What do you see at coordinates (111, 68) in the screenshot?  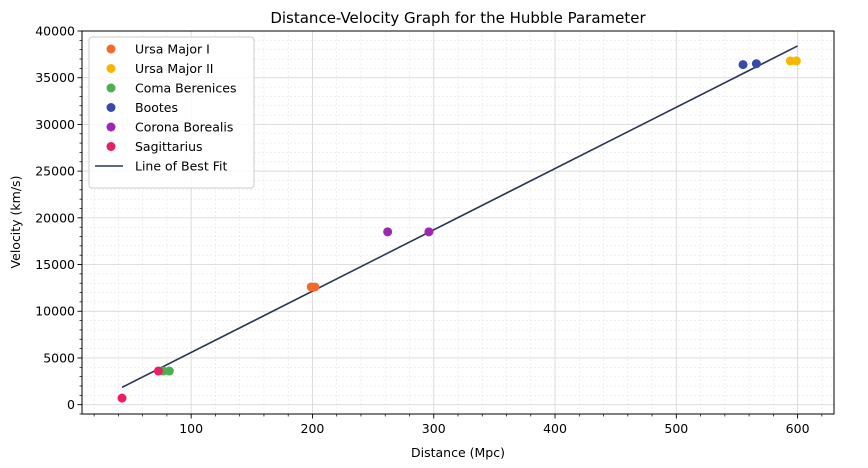 I see `legend-marker-ursa-major-ii` at bounding box center [111, 68].